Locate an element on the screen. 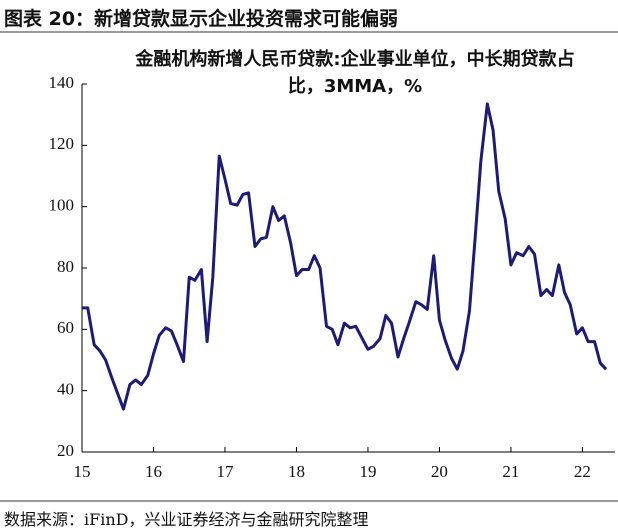  x-tick-label: 19 is located at coordinates (367, 471).